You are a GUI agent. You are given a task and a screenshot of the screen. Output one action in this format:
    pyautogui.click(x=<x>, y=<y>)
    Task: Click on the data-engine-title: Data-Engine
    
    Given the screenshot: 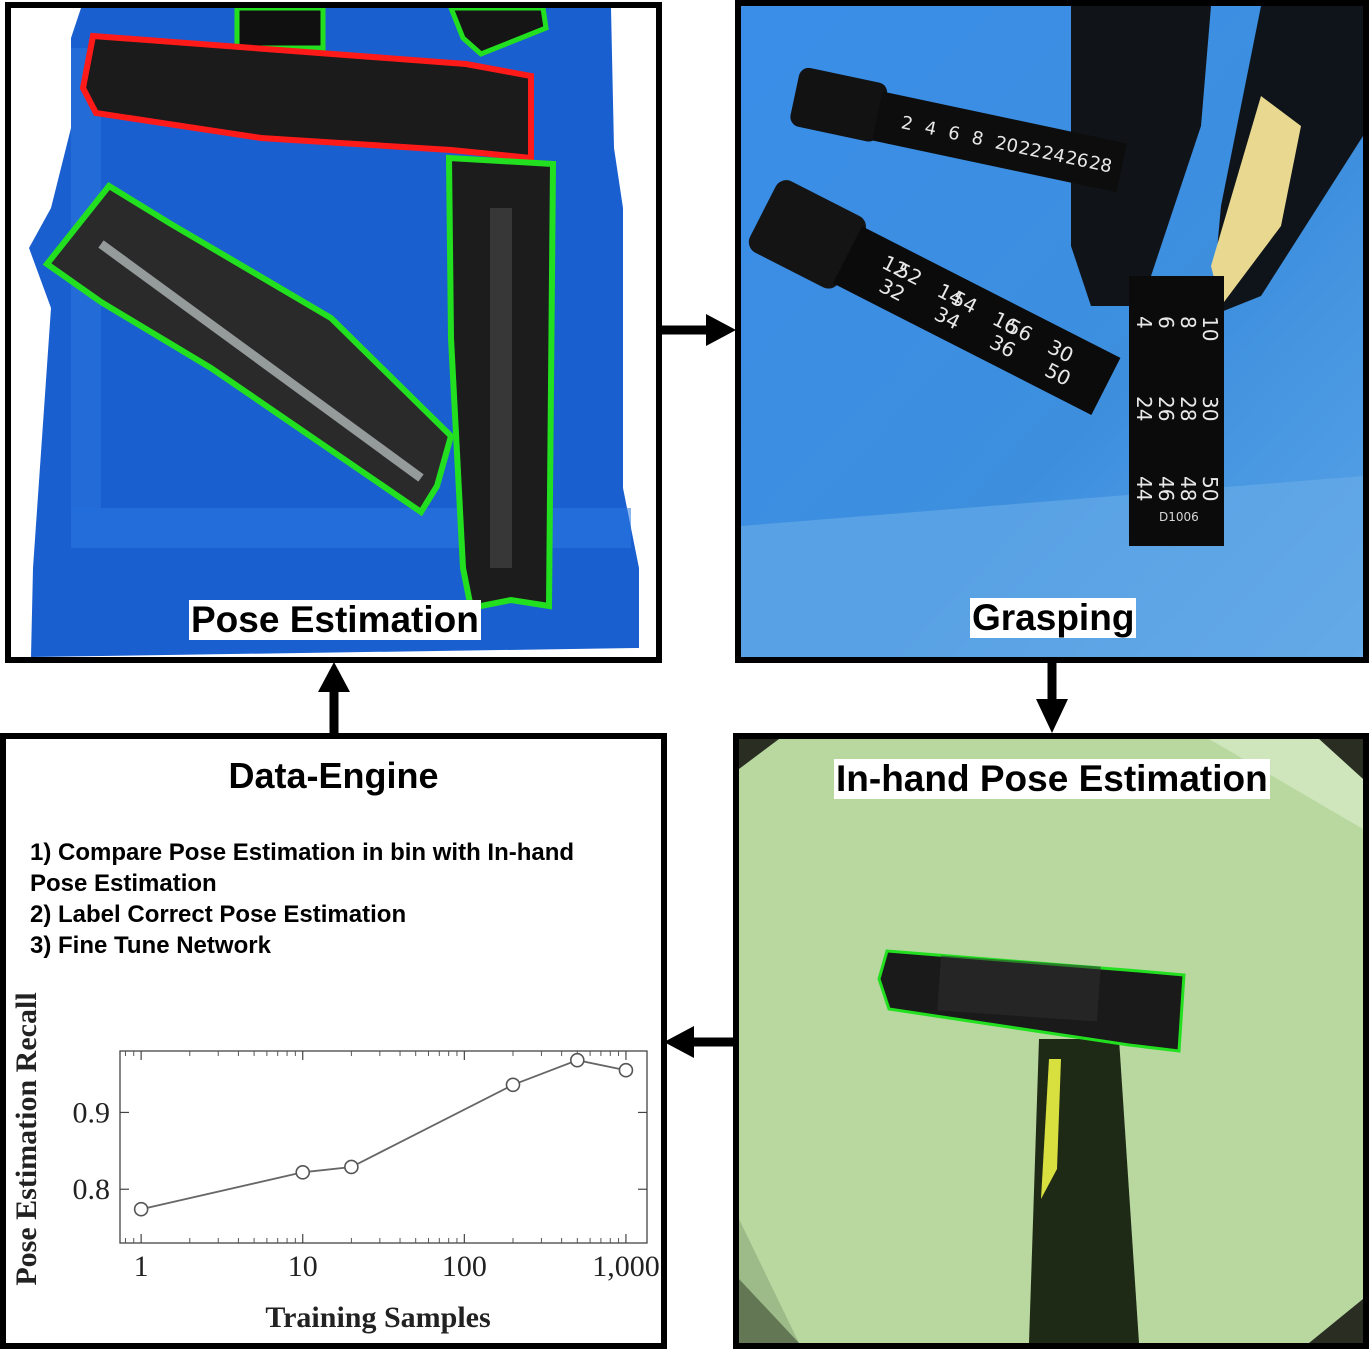 What is the action you would take?
    pyautogui.click(x=333, y=775)
    